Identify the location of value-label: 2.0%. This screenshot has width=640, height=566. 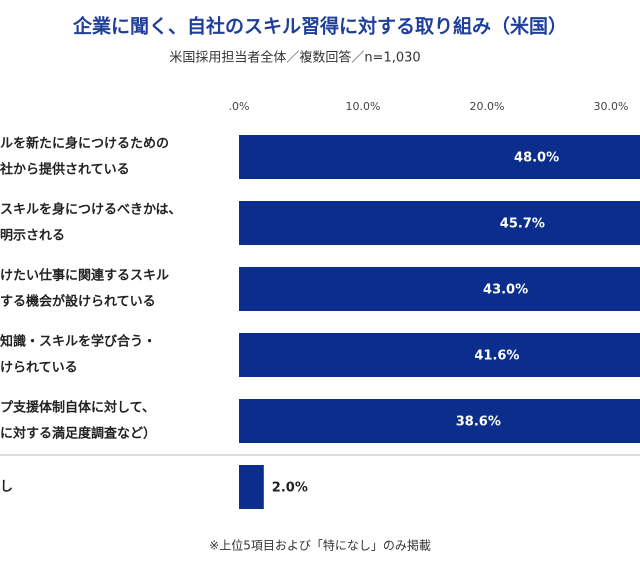
(290, 488).